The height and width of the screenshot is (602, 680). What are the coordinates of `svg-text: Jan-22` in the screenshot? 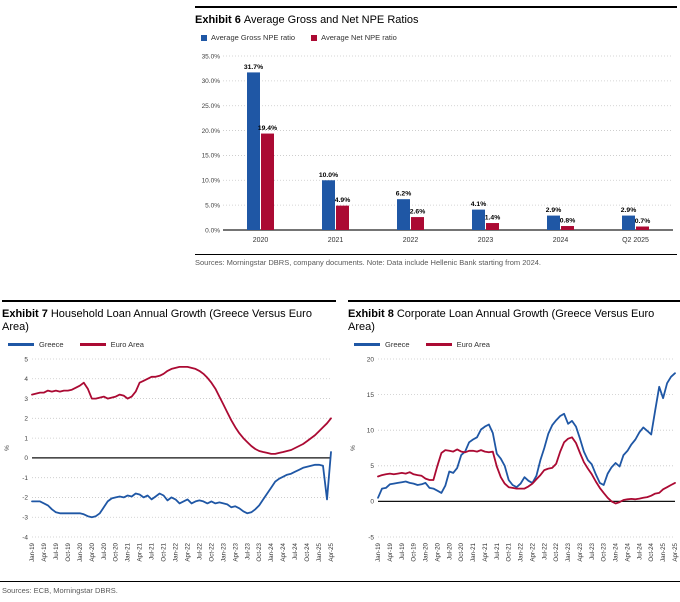 It's located at (521, 551).